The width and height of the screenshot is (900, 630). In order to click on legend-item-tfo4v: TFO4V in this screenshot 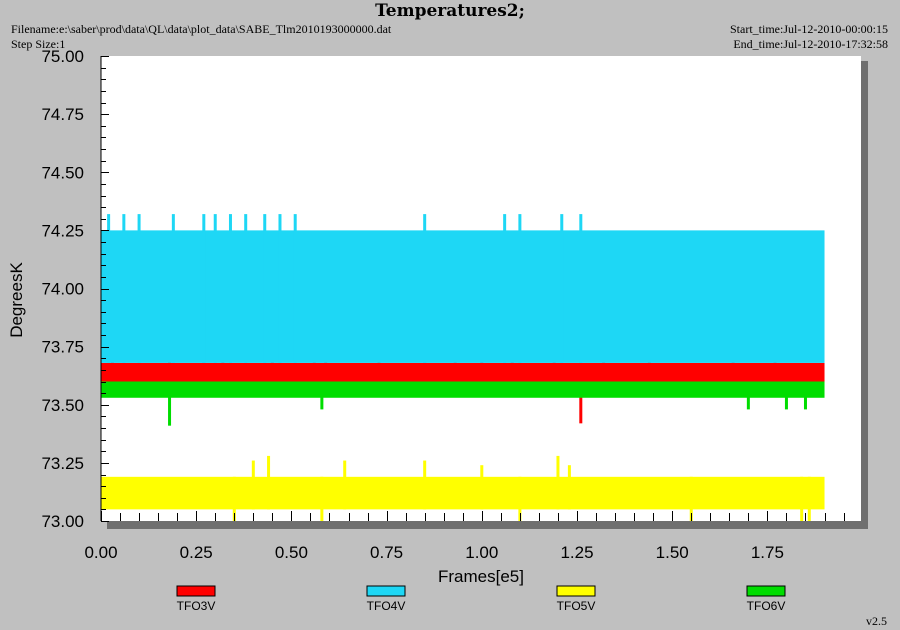, I will do `click(386, 599)`.